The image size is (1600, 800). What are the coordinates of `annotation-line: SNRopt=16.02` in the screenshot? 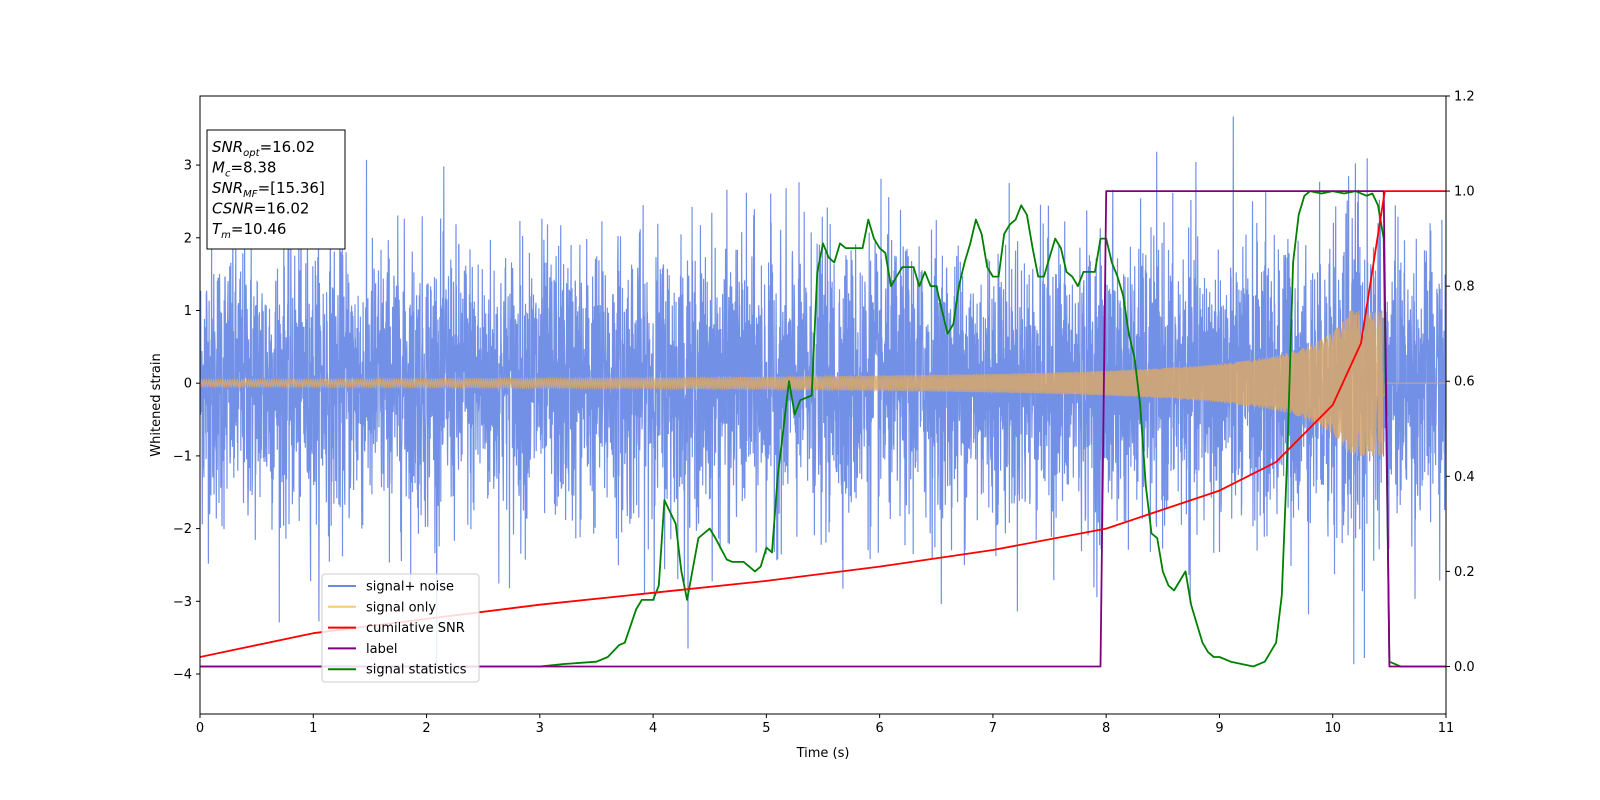 It's located at (263, 148).